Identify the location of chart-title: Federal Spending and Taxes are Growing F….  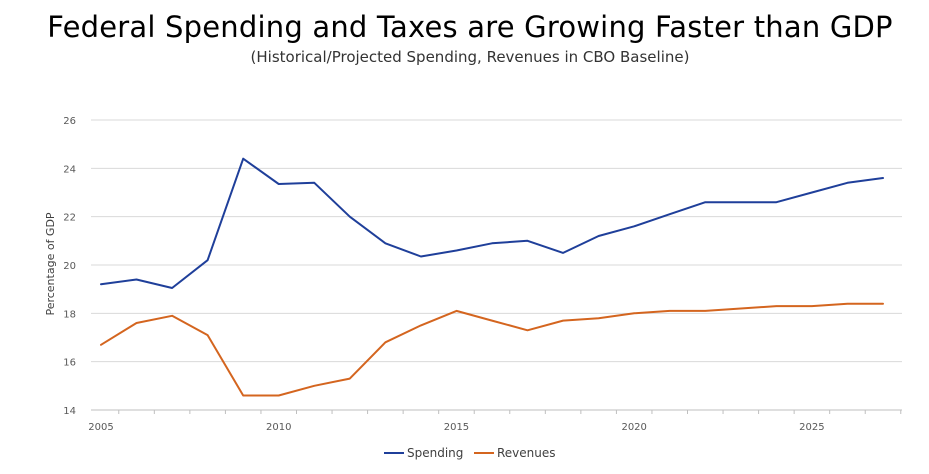
(470, 27).